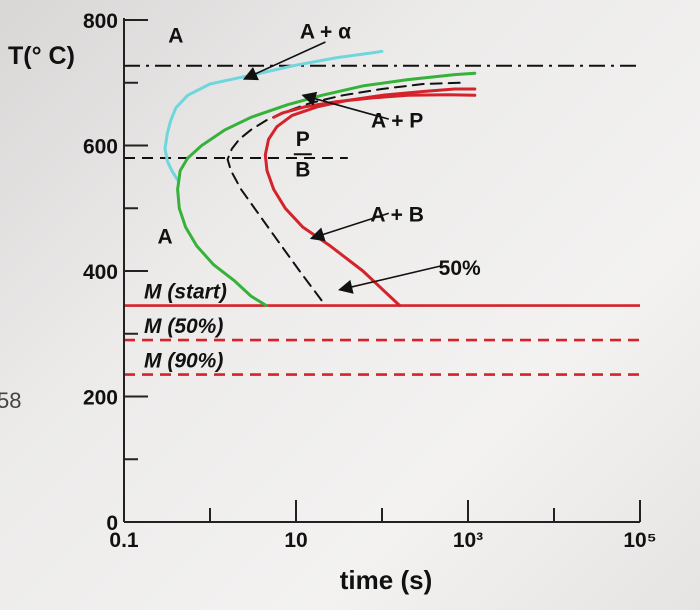  I want to click on annotation-3: P, so click(303, 139).